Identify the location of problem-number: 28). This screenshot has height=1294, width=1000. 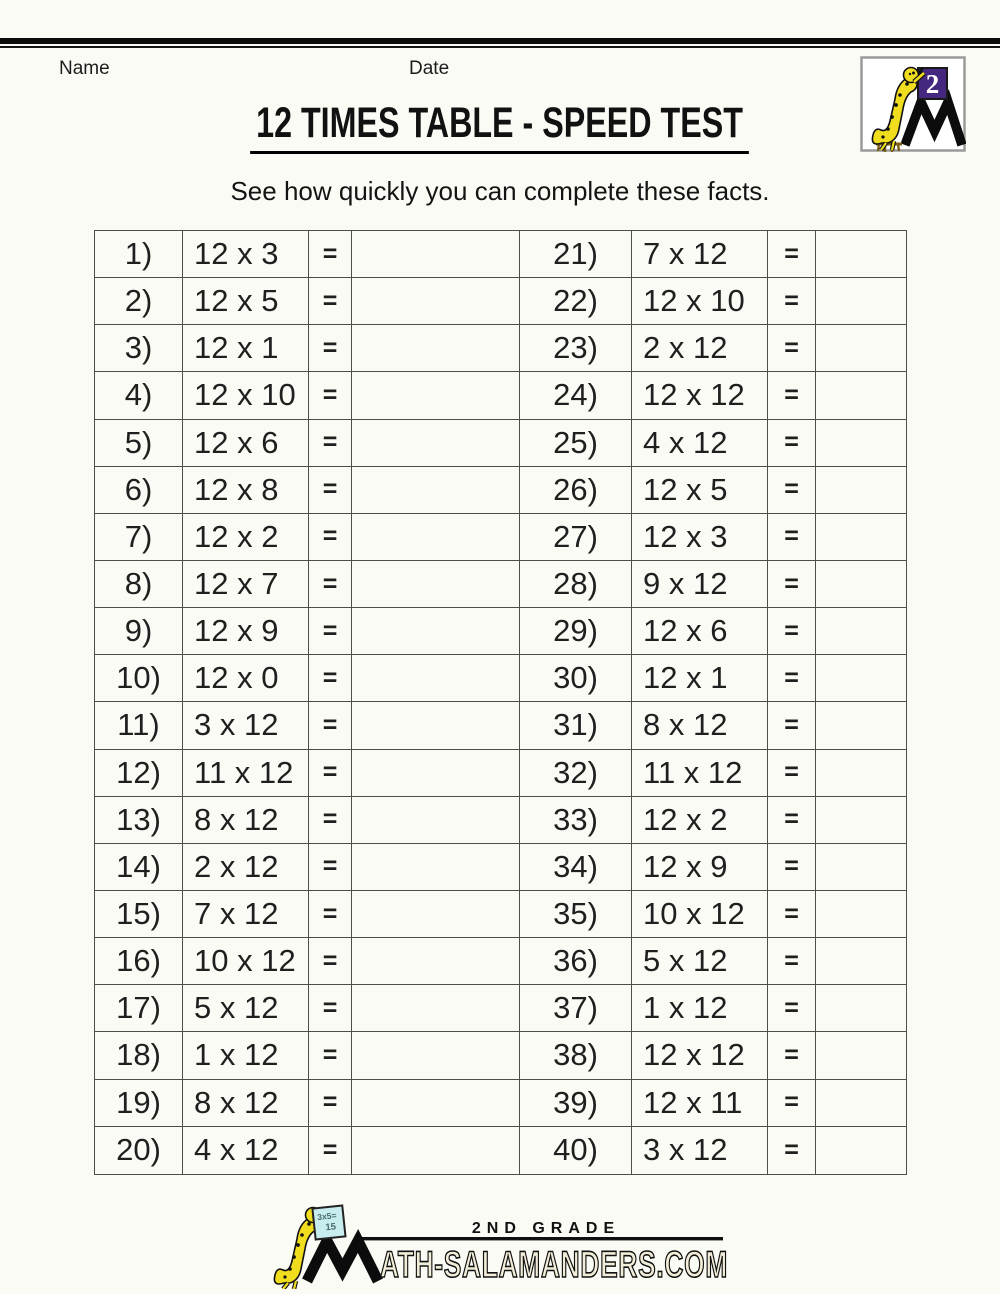
(576, 584).